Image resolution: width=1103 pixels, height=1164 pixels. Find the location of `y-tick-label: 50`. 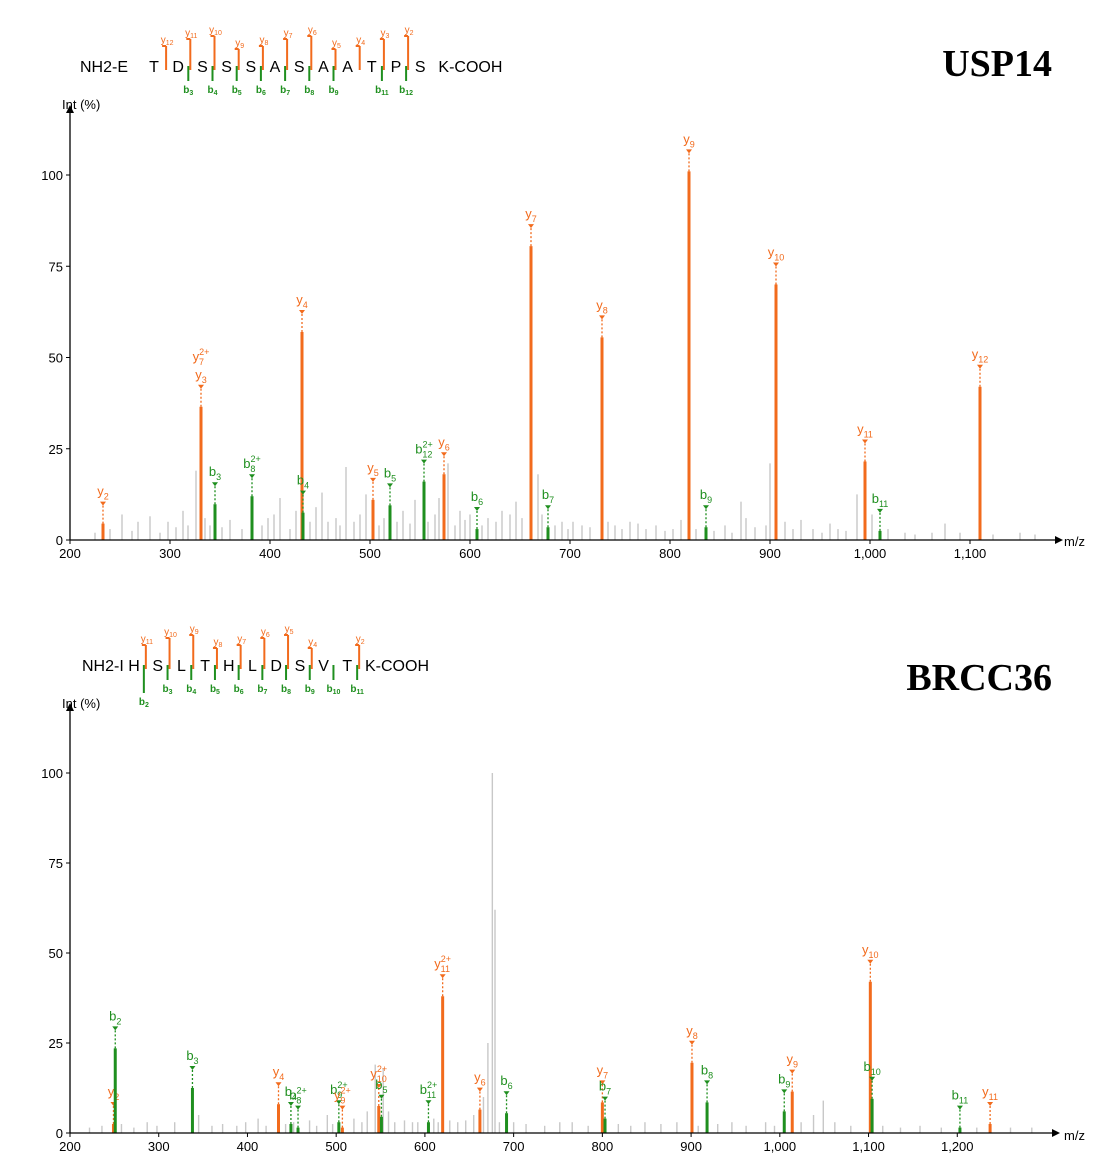

y-tick-label: 50 is located at coordinates (56, 358).